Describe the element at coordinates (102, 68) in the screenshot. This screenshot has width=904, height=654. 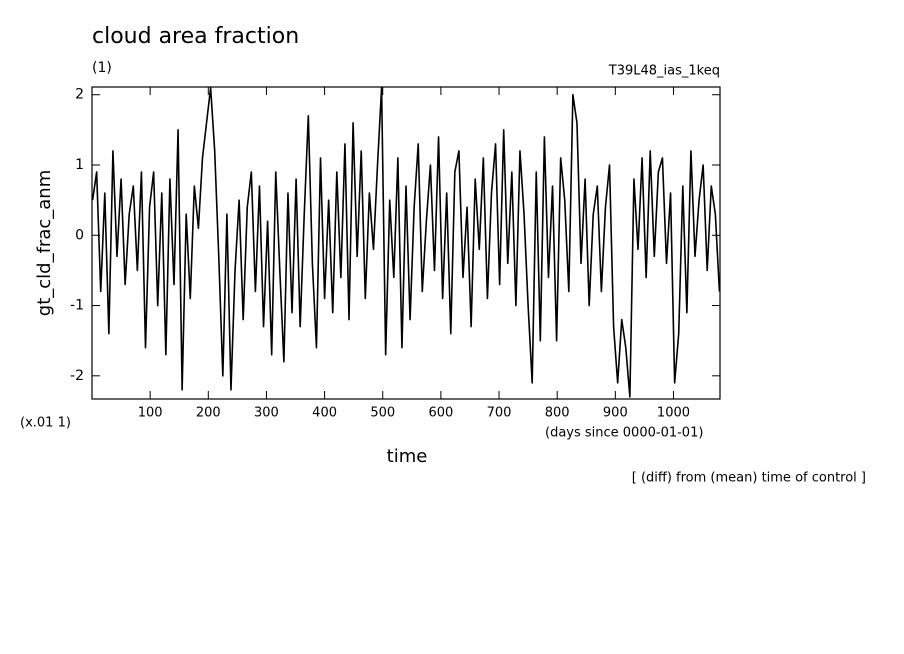
I see `chart-subtitle: (1)` at that location.